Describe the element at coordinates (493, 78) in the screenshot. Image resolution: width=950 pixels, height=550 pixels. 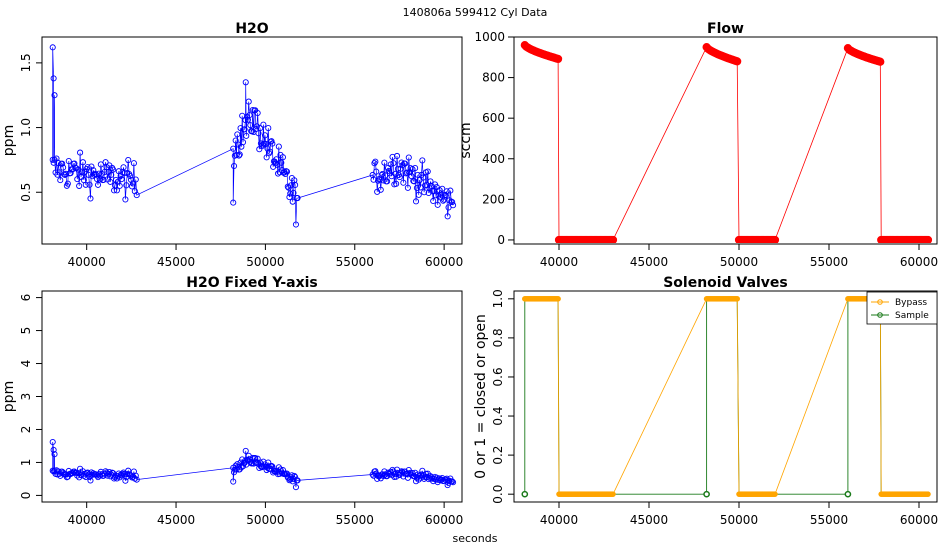
I see `y-tick-label: 800` at that location.